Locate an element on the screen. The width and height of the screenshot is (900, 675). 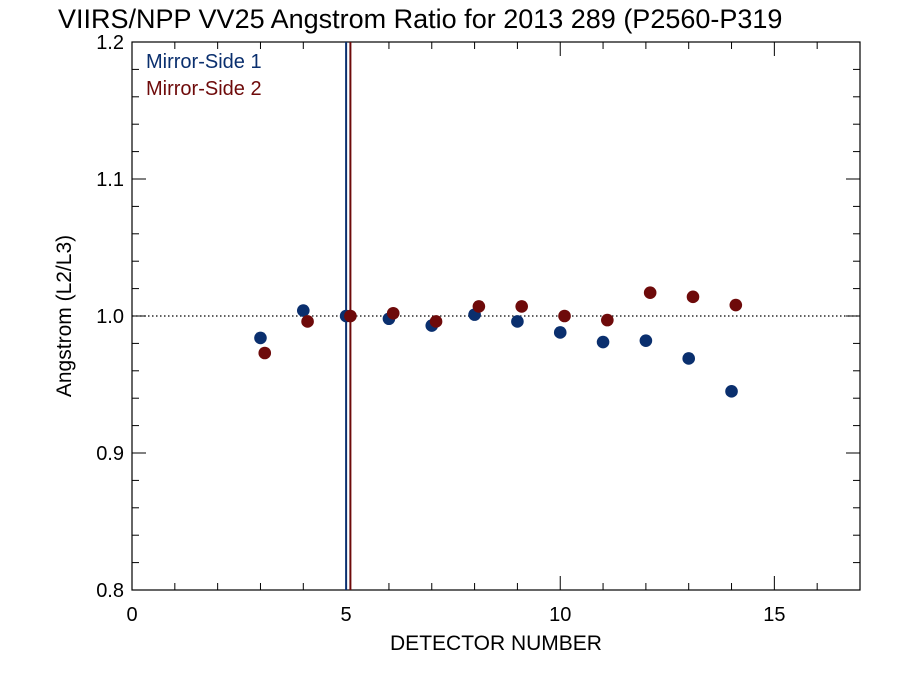
y-tick-label: 0.8 is located at coordinates (110, 591).